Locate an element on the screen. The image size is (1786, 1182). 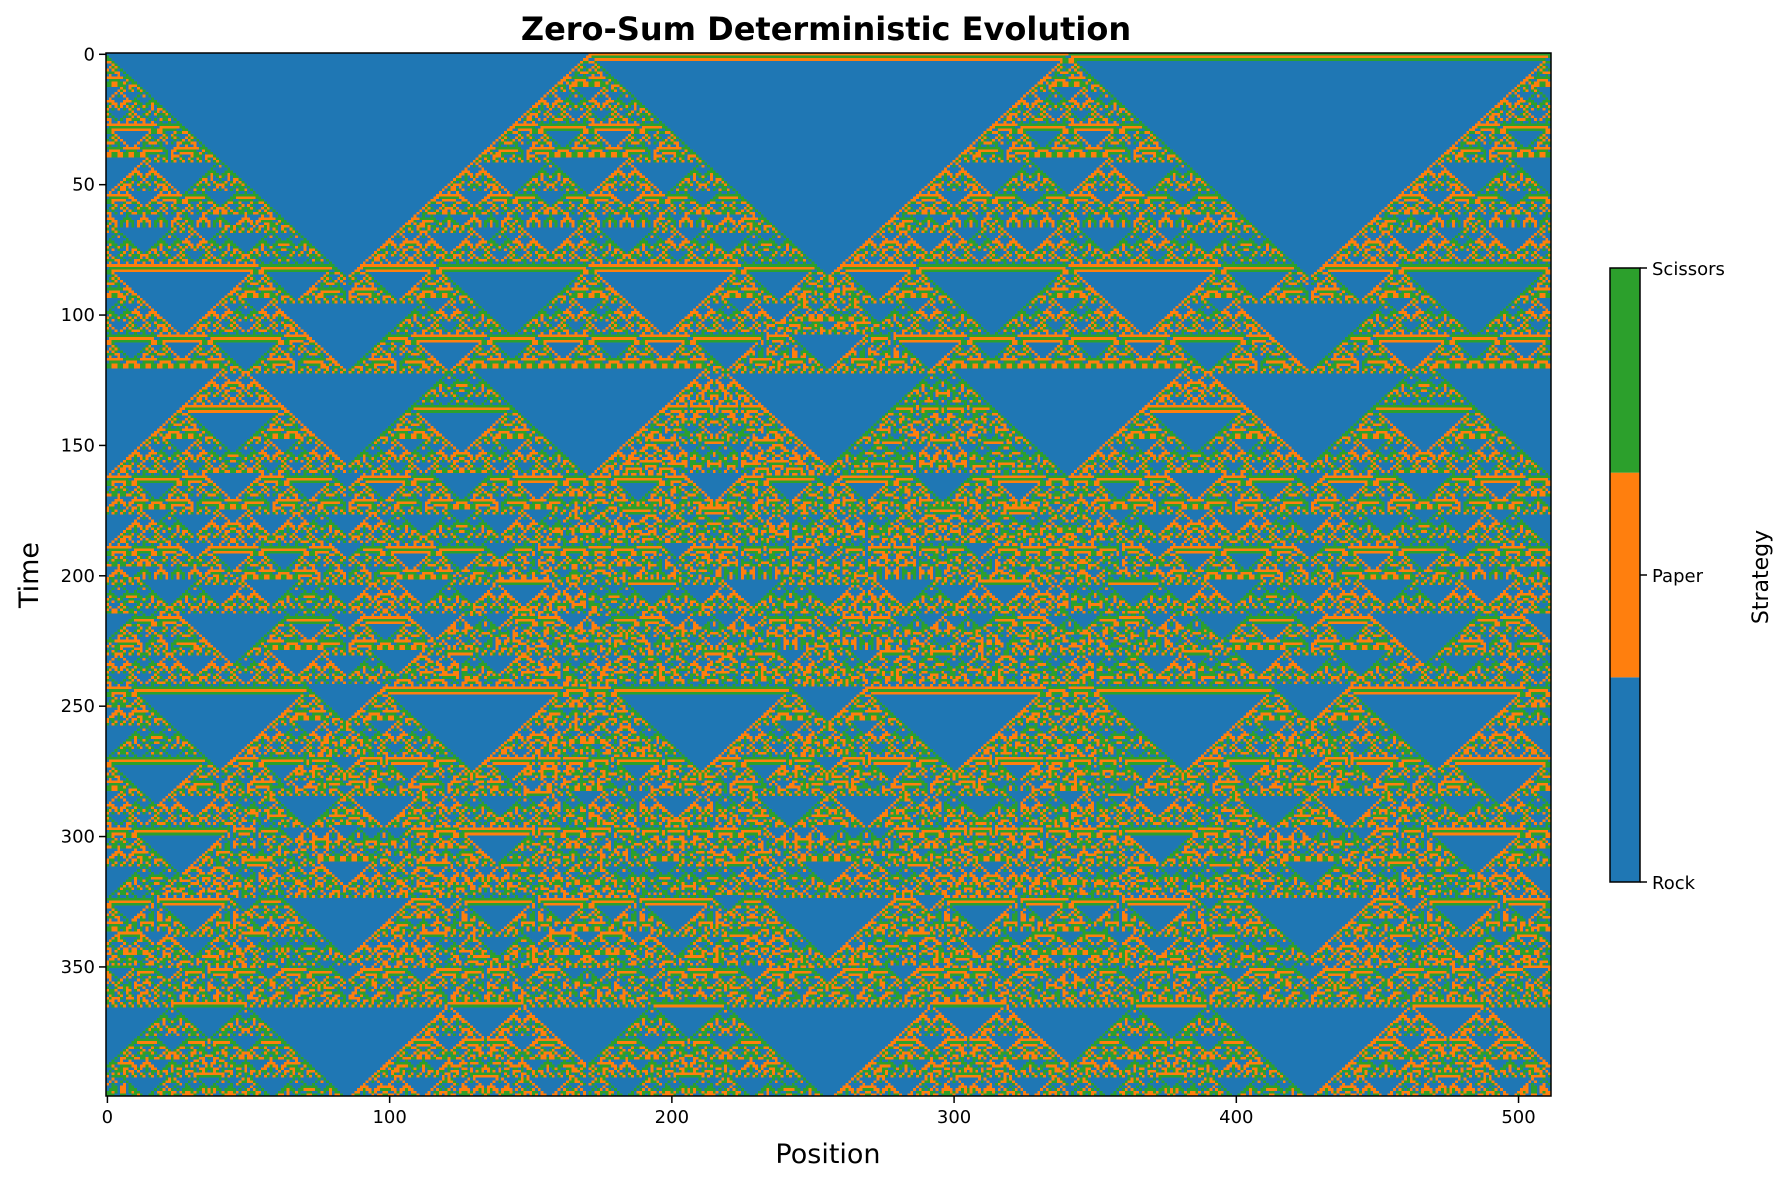
y-tick-label: 200 is located at coordinates (78, 576).